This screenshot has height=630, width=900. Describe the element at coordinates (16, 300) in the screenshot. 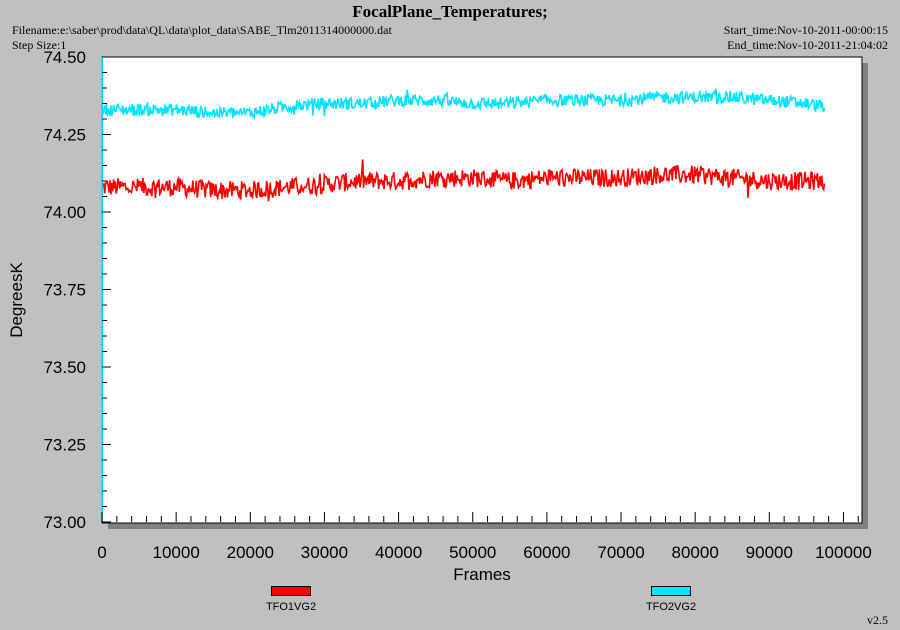

I see `y-axis-label: DegreesK` at that location.